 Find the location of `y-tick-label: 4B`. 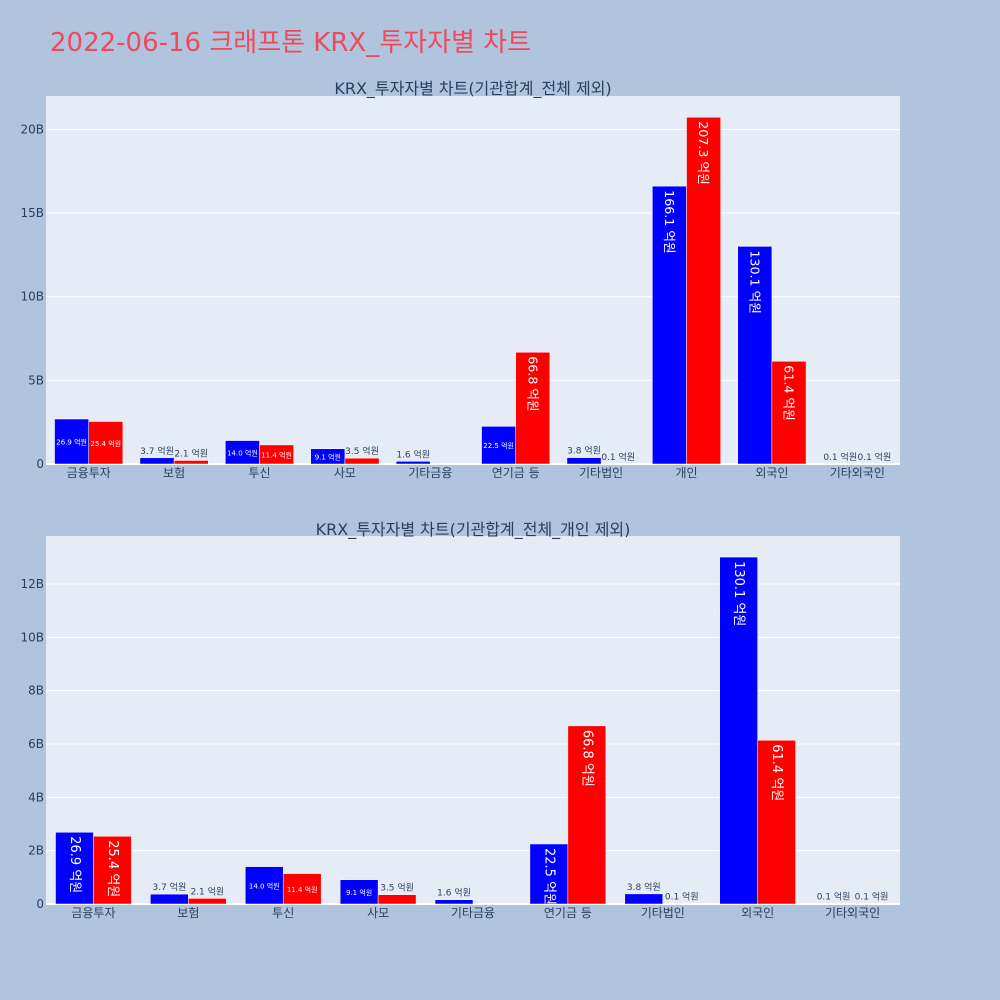

y-tick-label: 4B is located at coordinates (36, 797).